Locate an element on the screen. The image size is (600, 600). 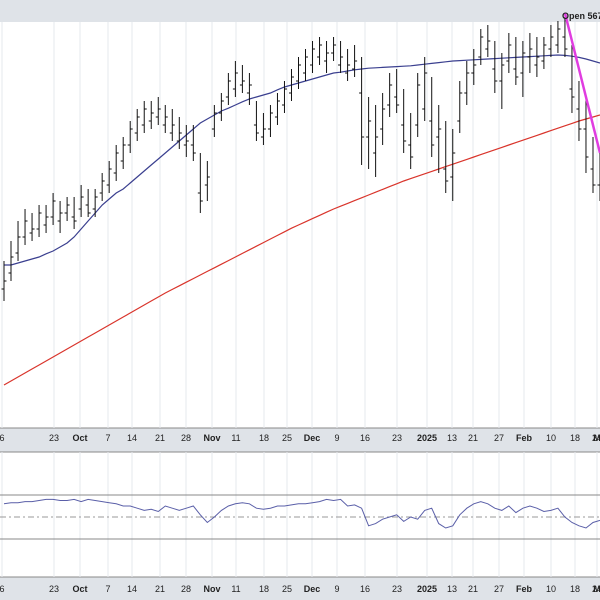
x-tick-label: Oct is located at coordinates (79, 438).